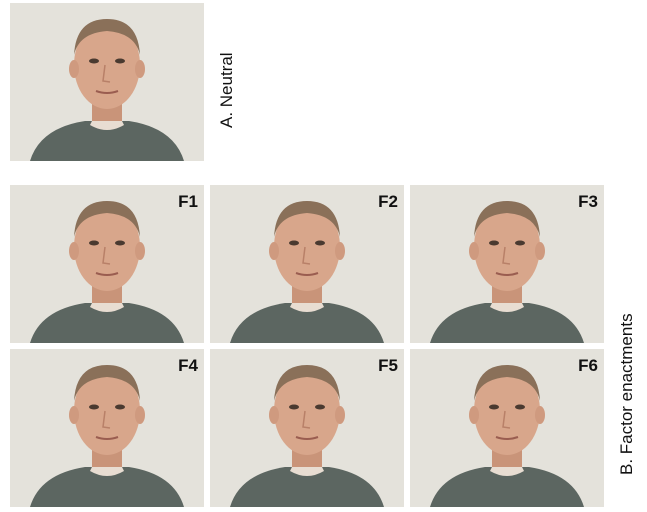 This screenshot has height=512, width=647. I want to click on panel-tag: F3, so click(588, 201).